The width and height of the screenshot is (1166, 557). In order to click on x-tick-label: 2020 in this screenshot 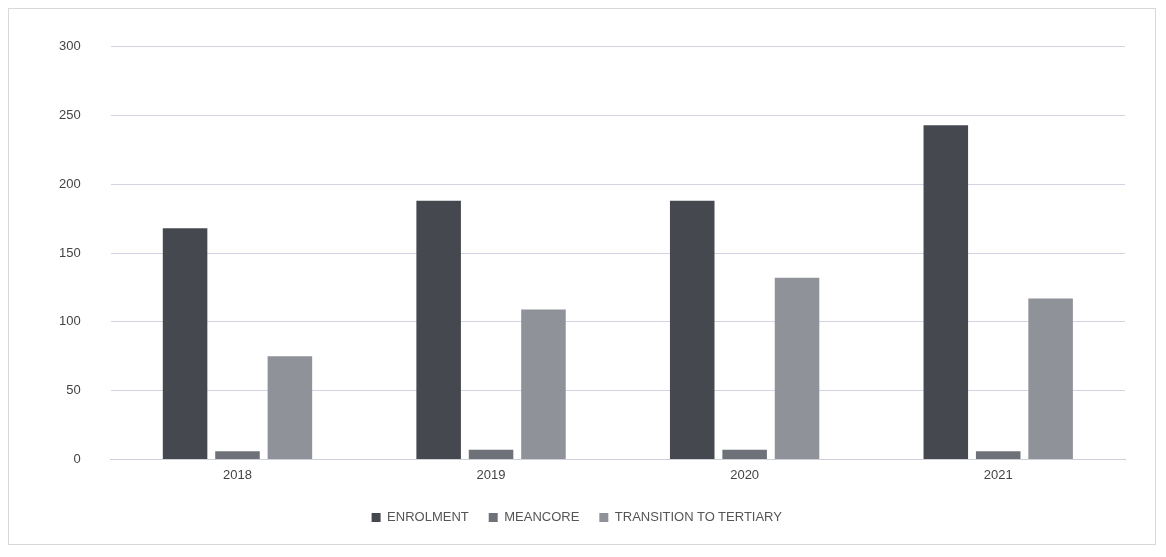, I will do `click(745, 474)`.